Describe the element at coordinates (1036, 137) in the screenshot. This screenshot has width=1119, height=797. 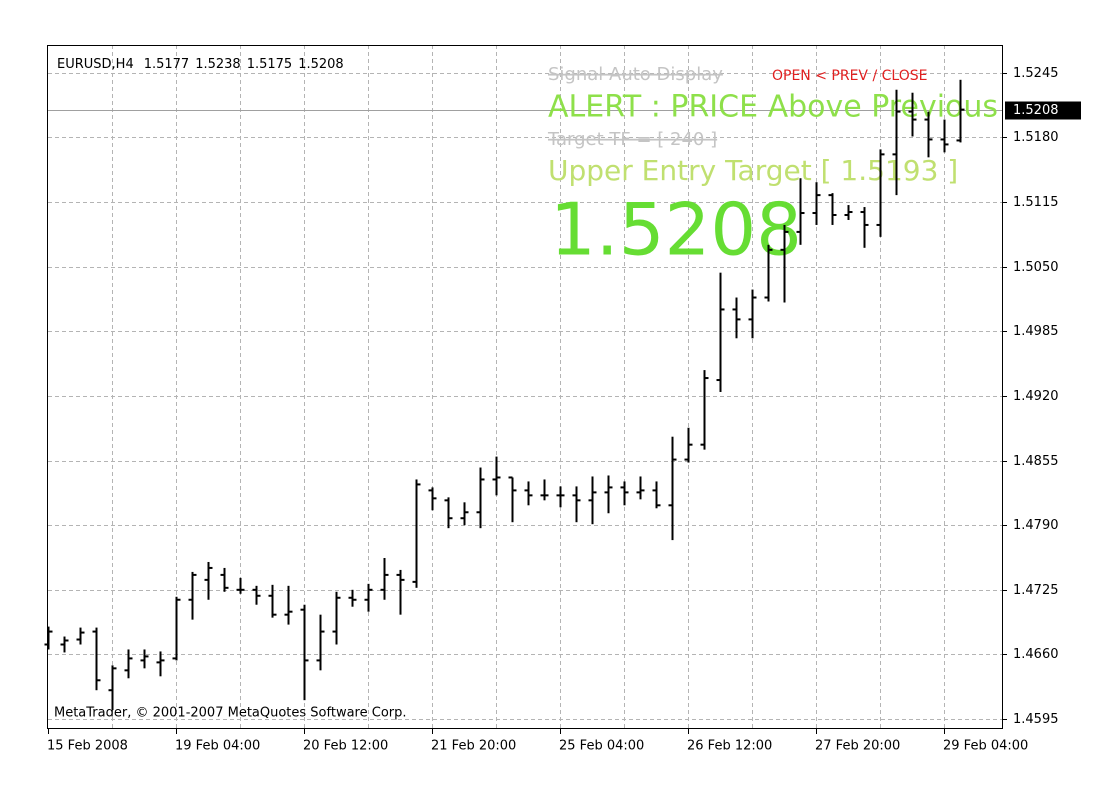
I see `y-tick-label: 1.5180` at that location.